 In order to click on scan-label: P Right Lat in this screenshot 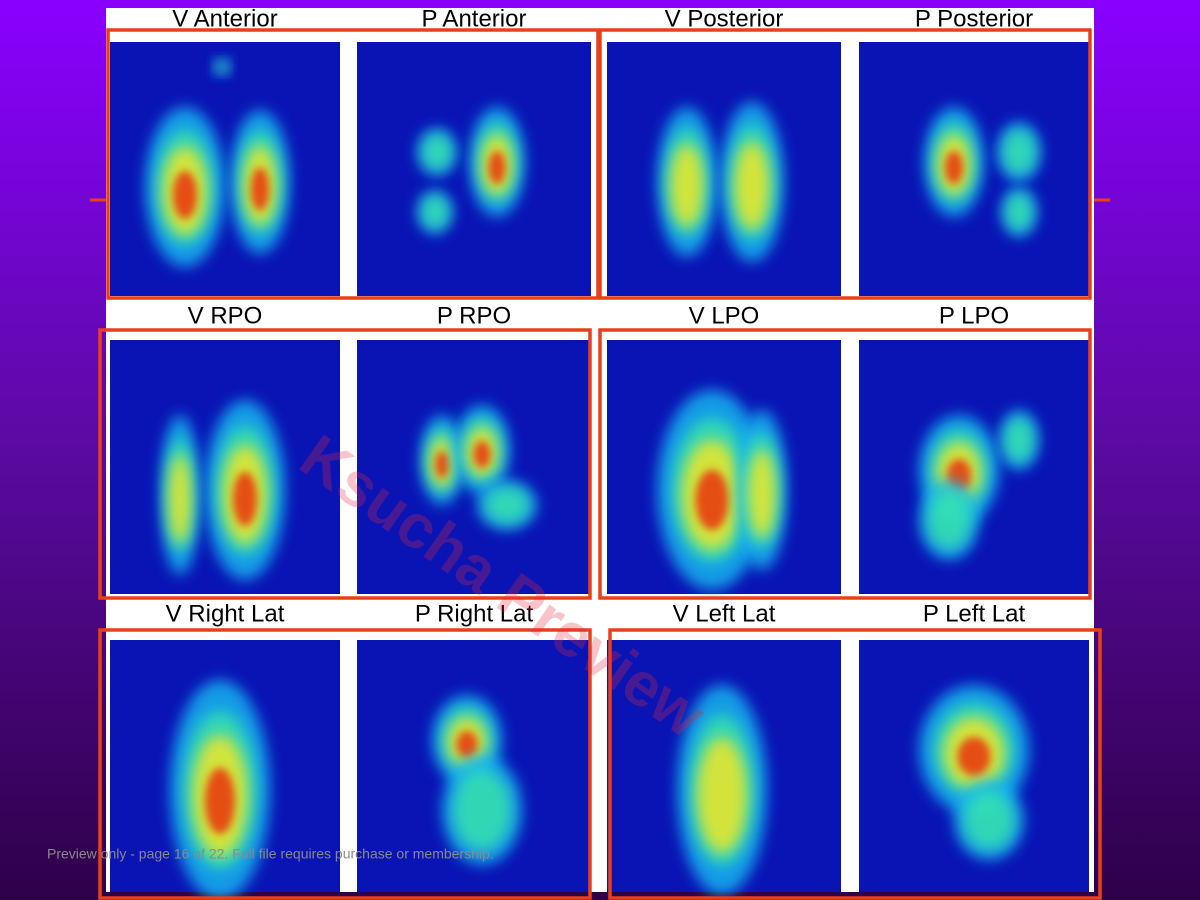, I will do `click(474, 613)`.